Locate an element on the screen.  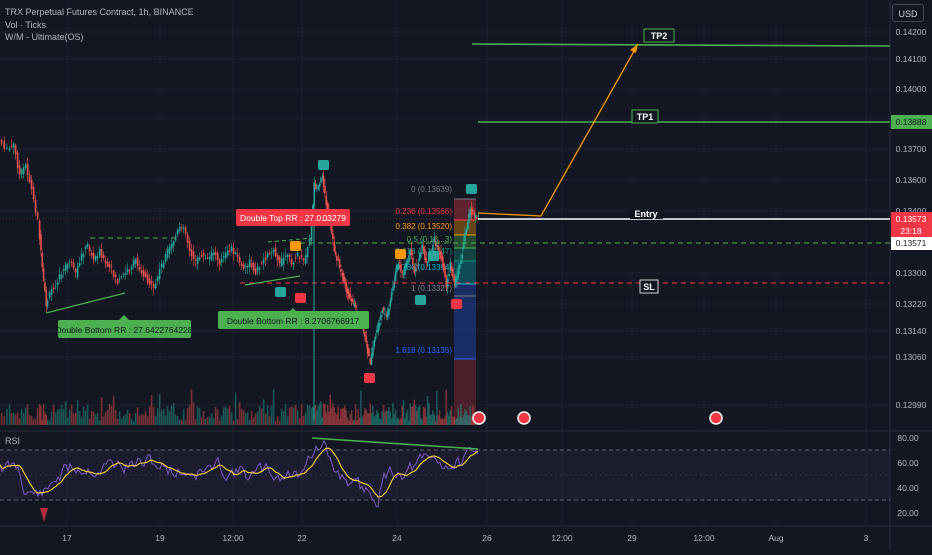
us-event-icon is located at coordinates (524, 418).